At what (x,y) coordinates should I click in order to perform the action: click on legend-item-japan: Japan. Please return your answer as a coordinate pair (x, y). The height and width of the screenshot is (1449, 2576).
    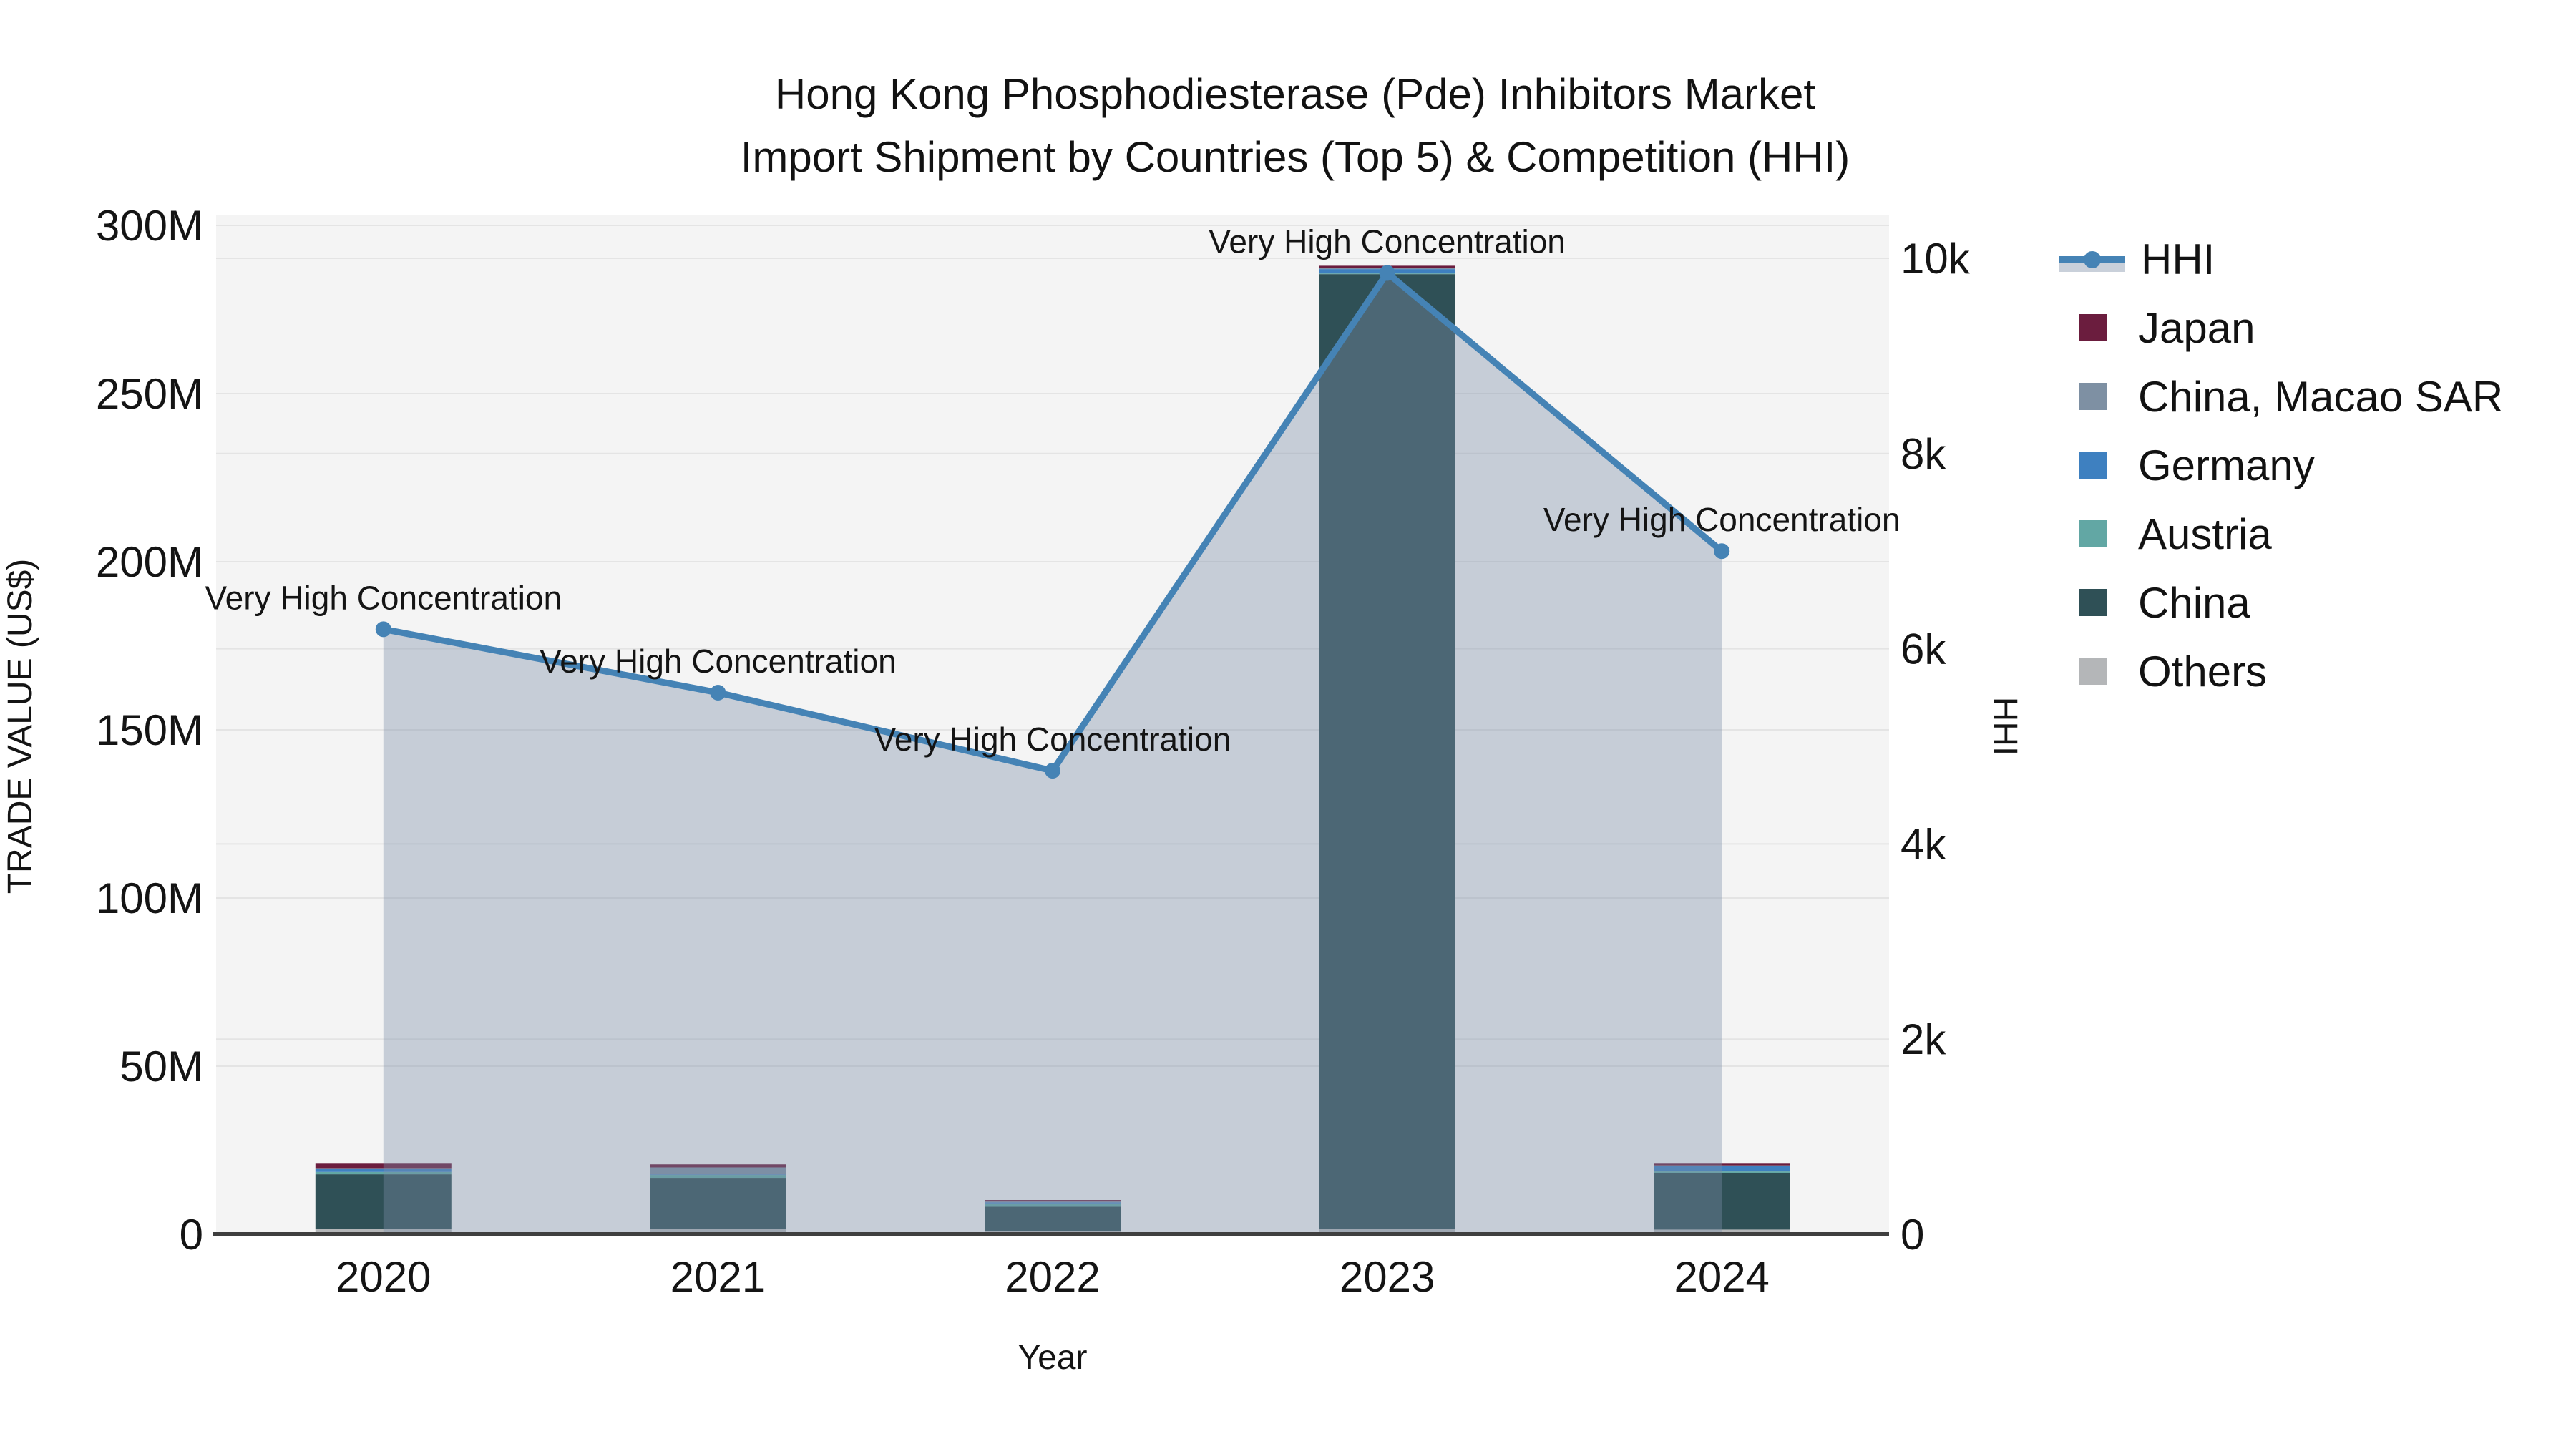
    Looking at the image, I should click on (2281, 327).